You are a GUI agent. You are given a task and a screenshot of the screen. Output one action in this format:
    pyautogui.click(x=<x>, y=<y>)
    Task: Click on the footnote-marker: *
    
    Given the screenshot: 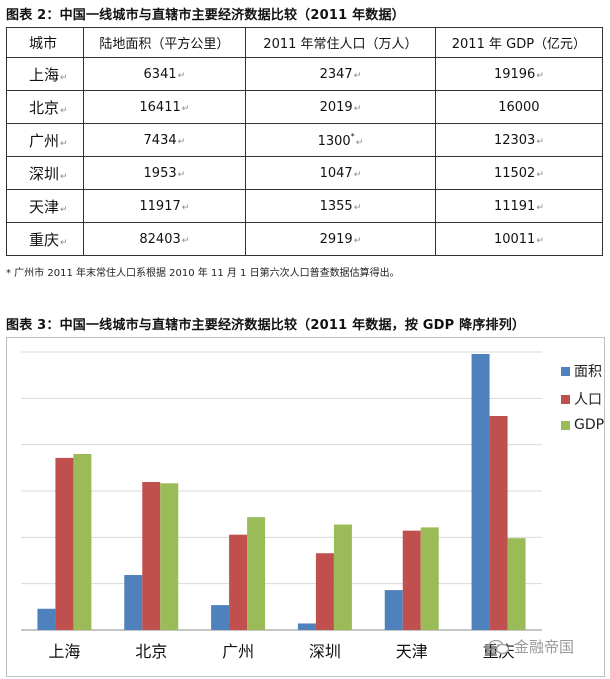 What is the action you would take?
    pyautogui.click(x=352, y=136)
    